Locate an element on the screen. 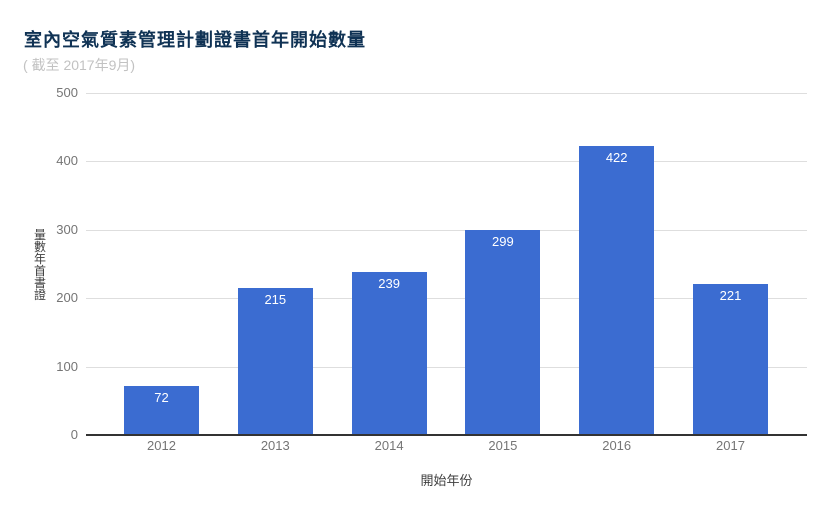 Image resolution: width=833 pixels, height=515 pixels. bar-value-label: 221 is located at coordinates (730, 295).